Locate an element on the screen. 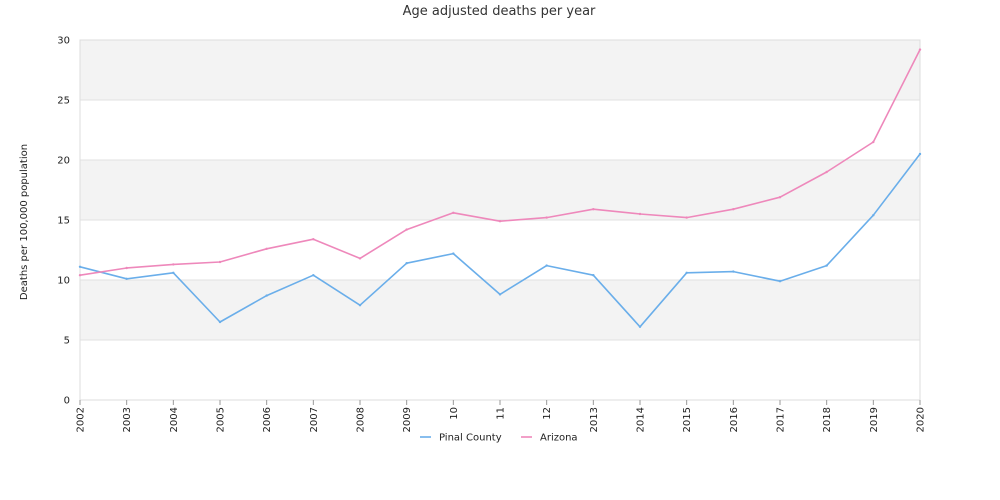 The height and width of the screenshot is (500, 1000). x-tick-label: 12 is located at coordinates (547, 413).